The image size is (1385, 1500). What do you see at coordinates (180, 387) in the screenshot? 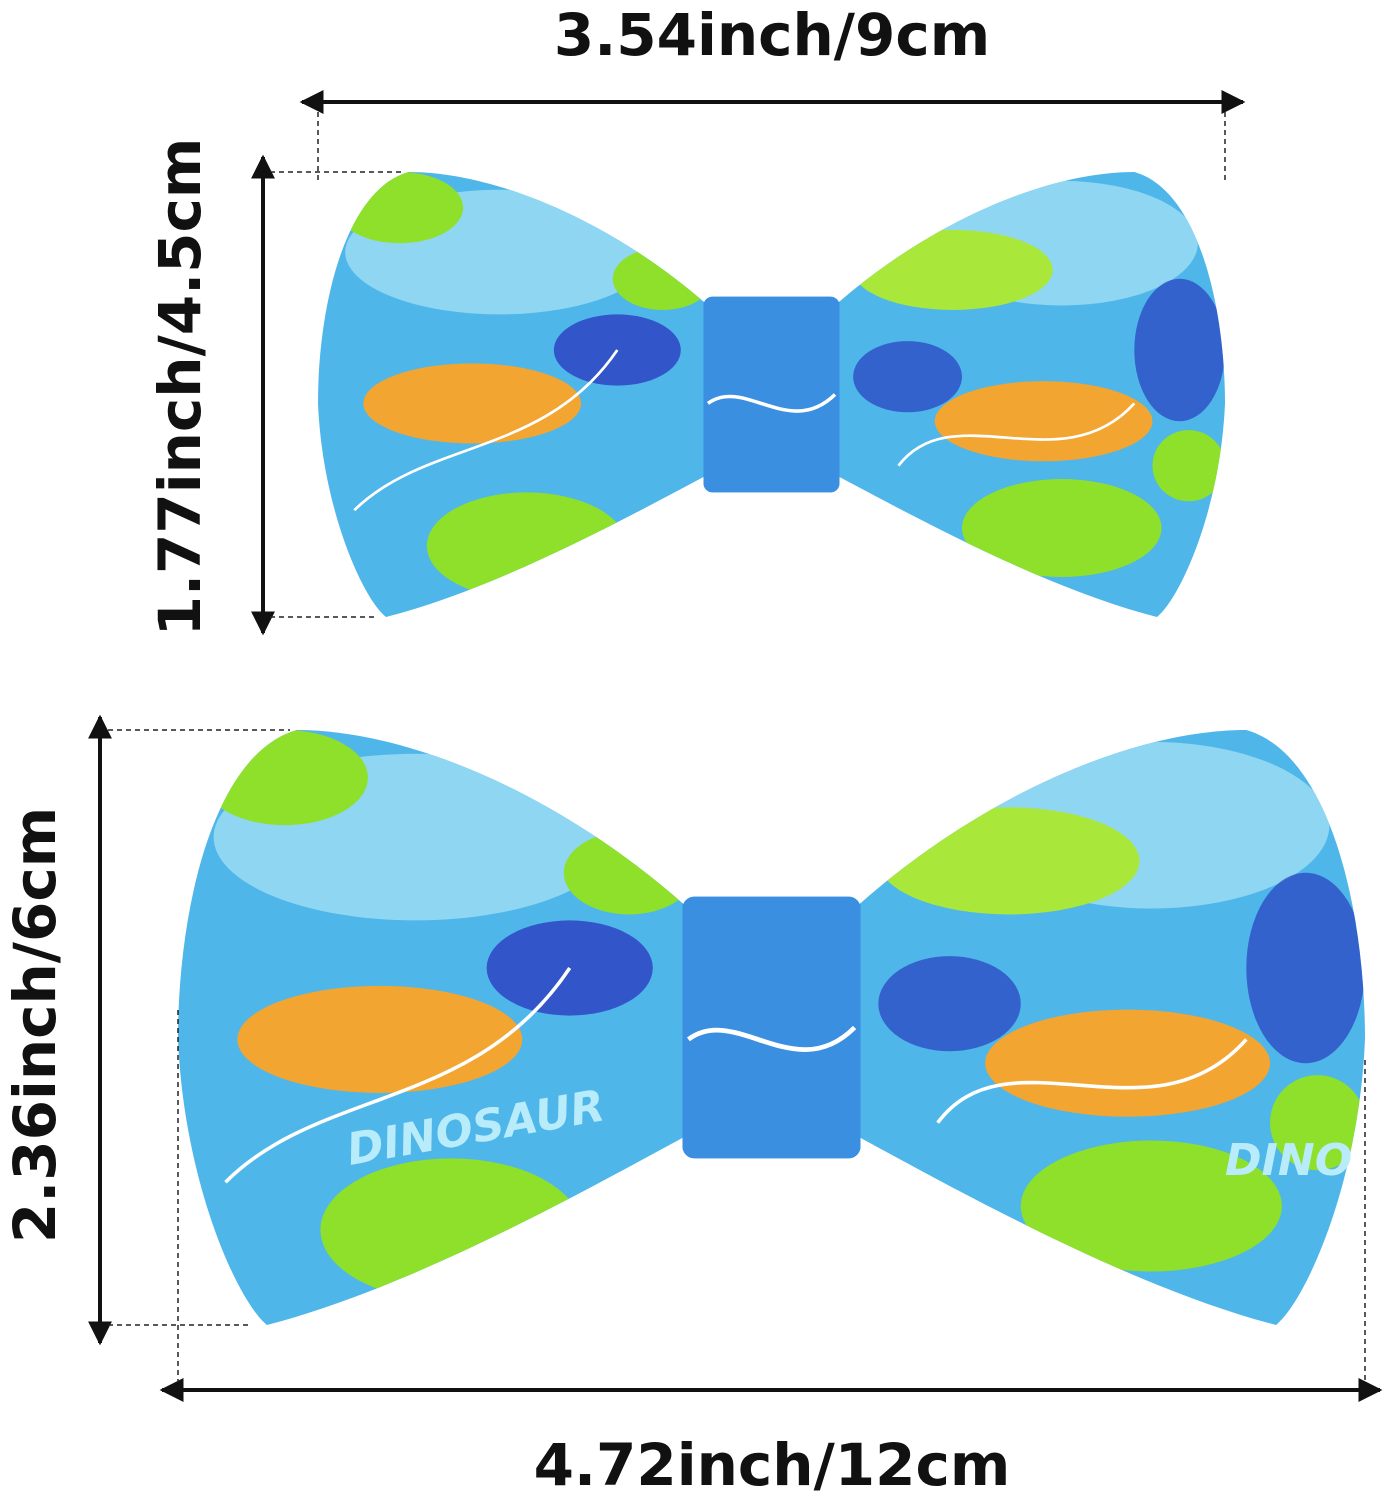
I see `small-height-label: 1.77inch/4.5cm` at bounding box center [180, 387].